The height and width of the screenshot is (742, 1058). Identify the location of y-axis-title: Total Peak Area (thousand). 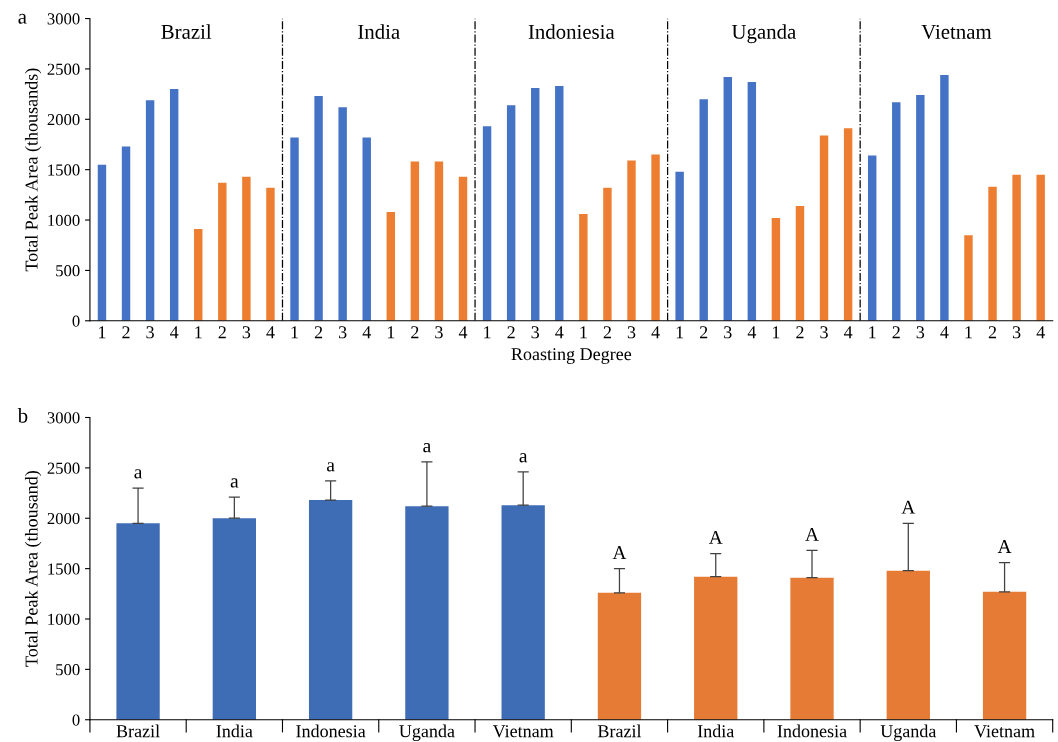
(33, 569).